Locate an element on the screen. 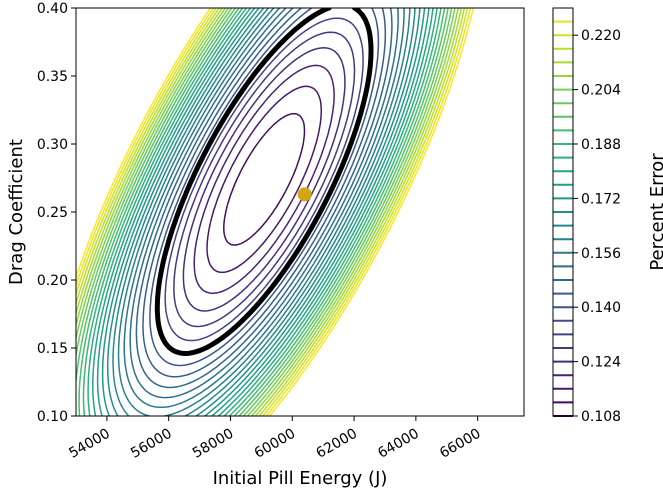  colorbar-tick-label: 0.156 is located at coordinates (601, 254).